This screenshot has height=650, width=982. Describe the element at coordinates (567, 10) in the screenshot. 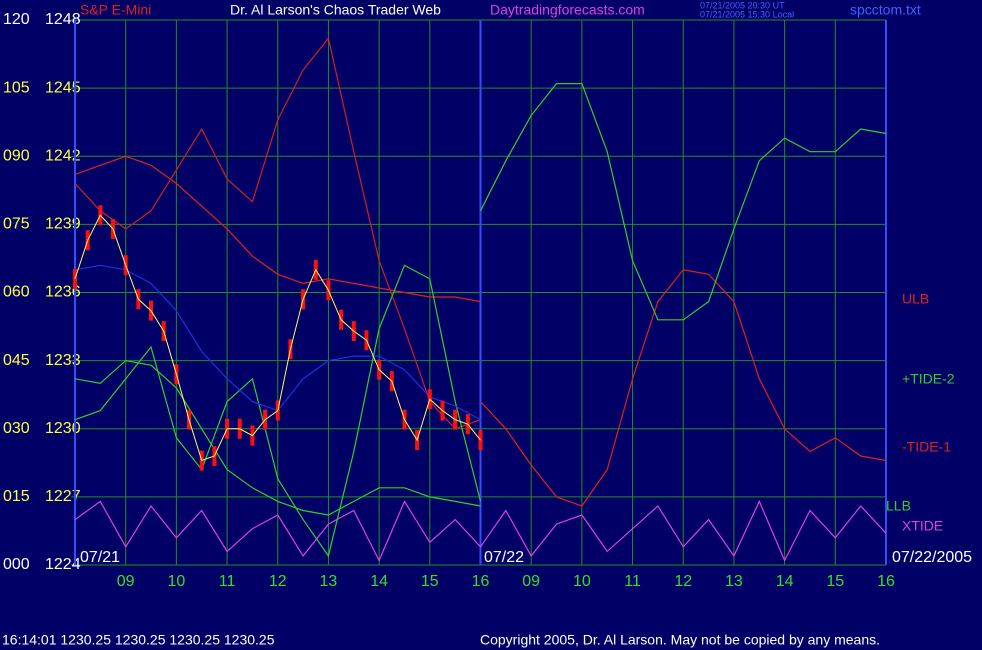

I see `website: Daytradingforecasts.com` at that location.